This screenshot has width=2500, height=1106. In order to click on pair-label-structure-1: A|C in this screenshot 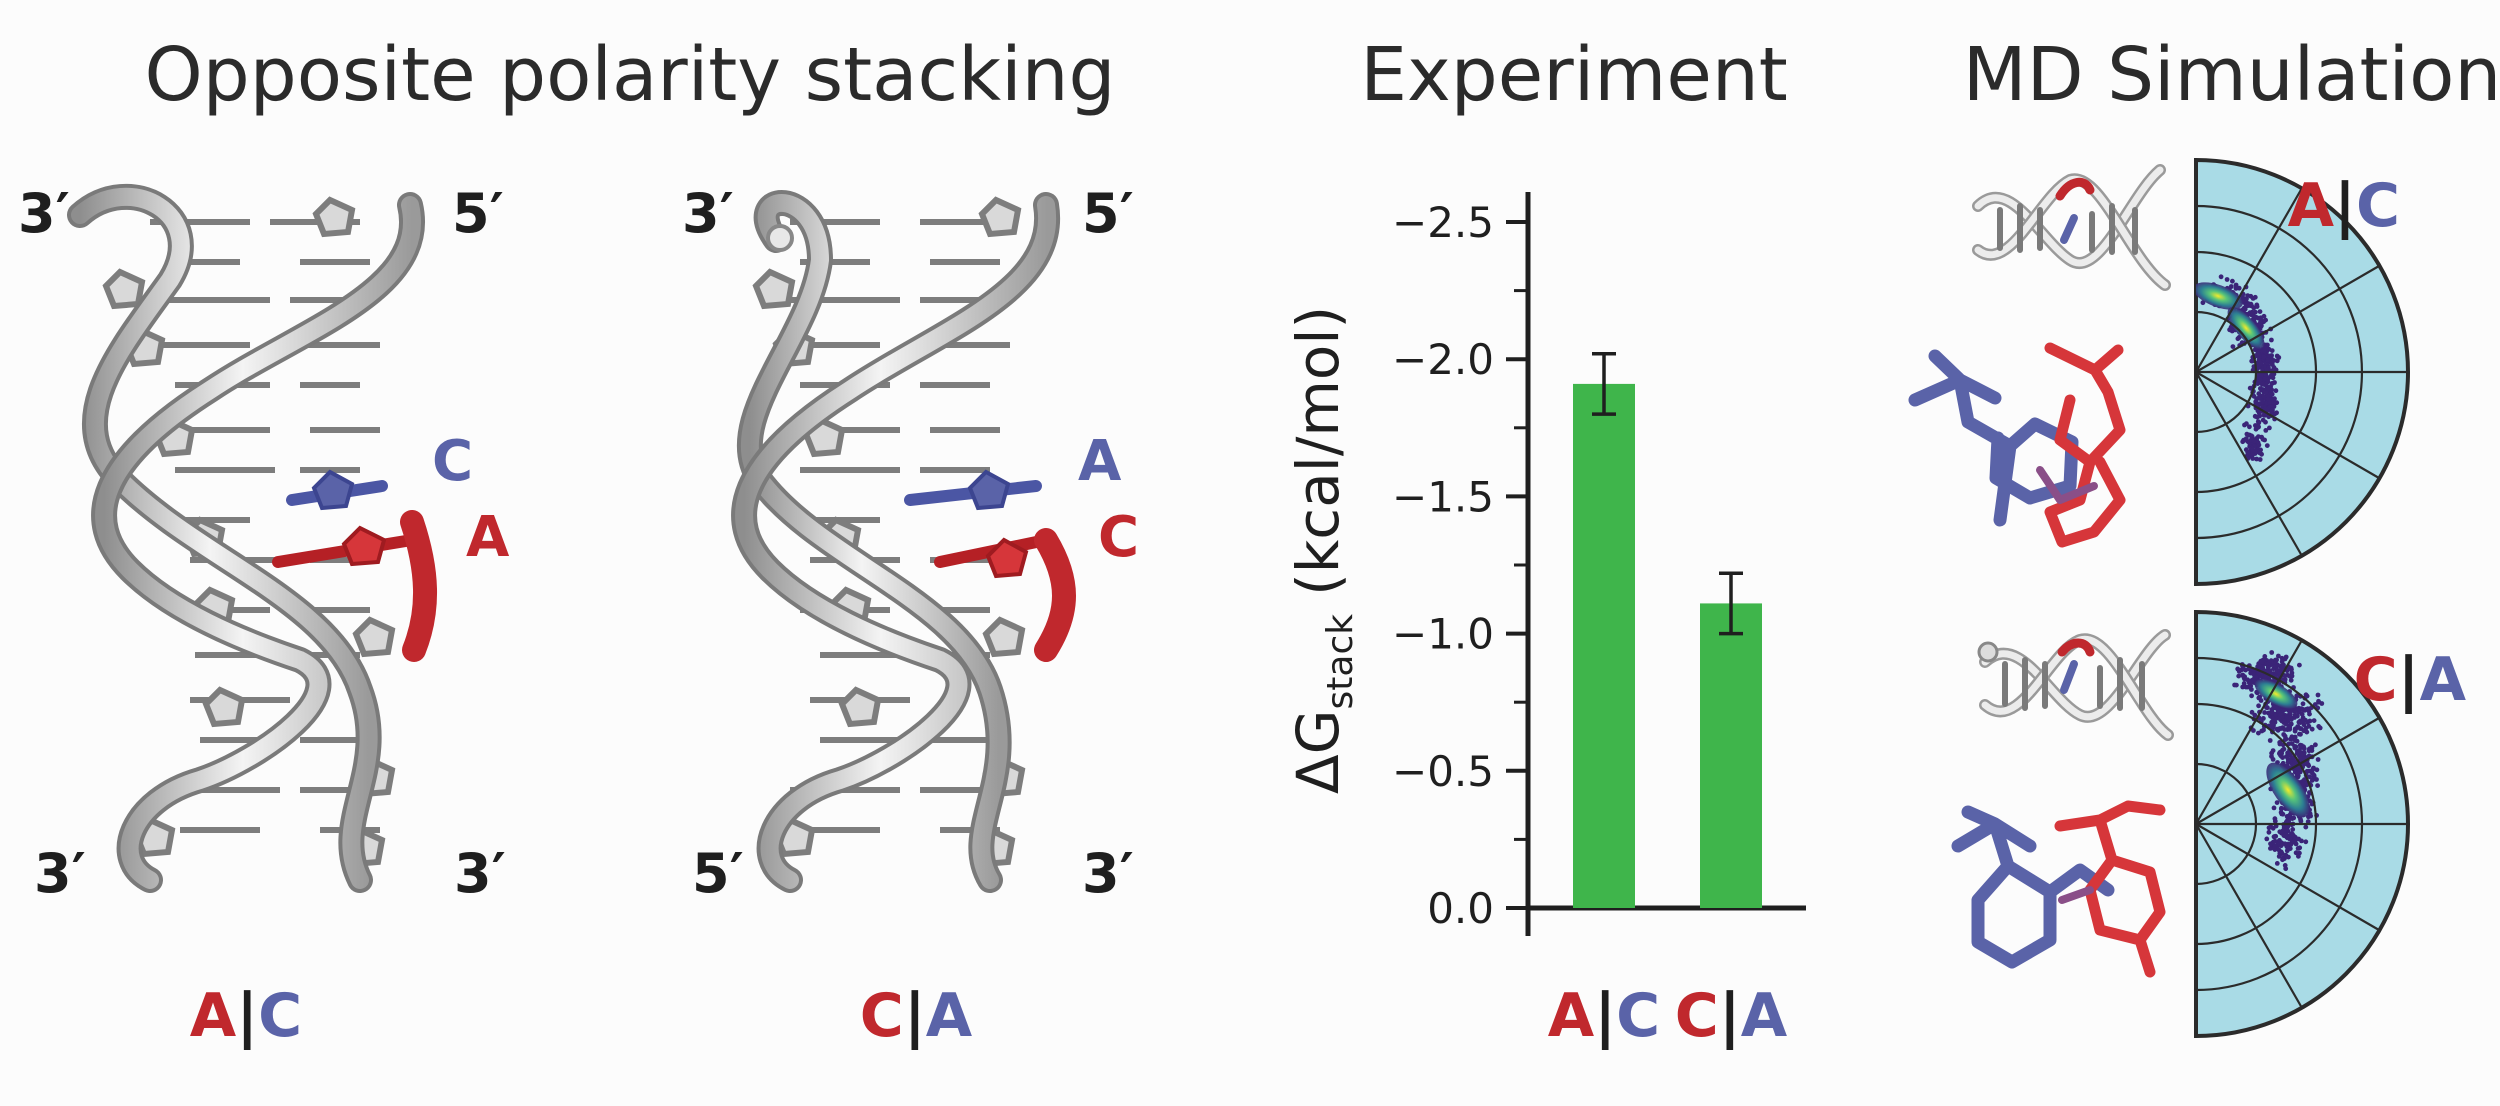, I will do `click(246, 1016)`.